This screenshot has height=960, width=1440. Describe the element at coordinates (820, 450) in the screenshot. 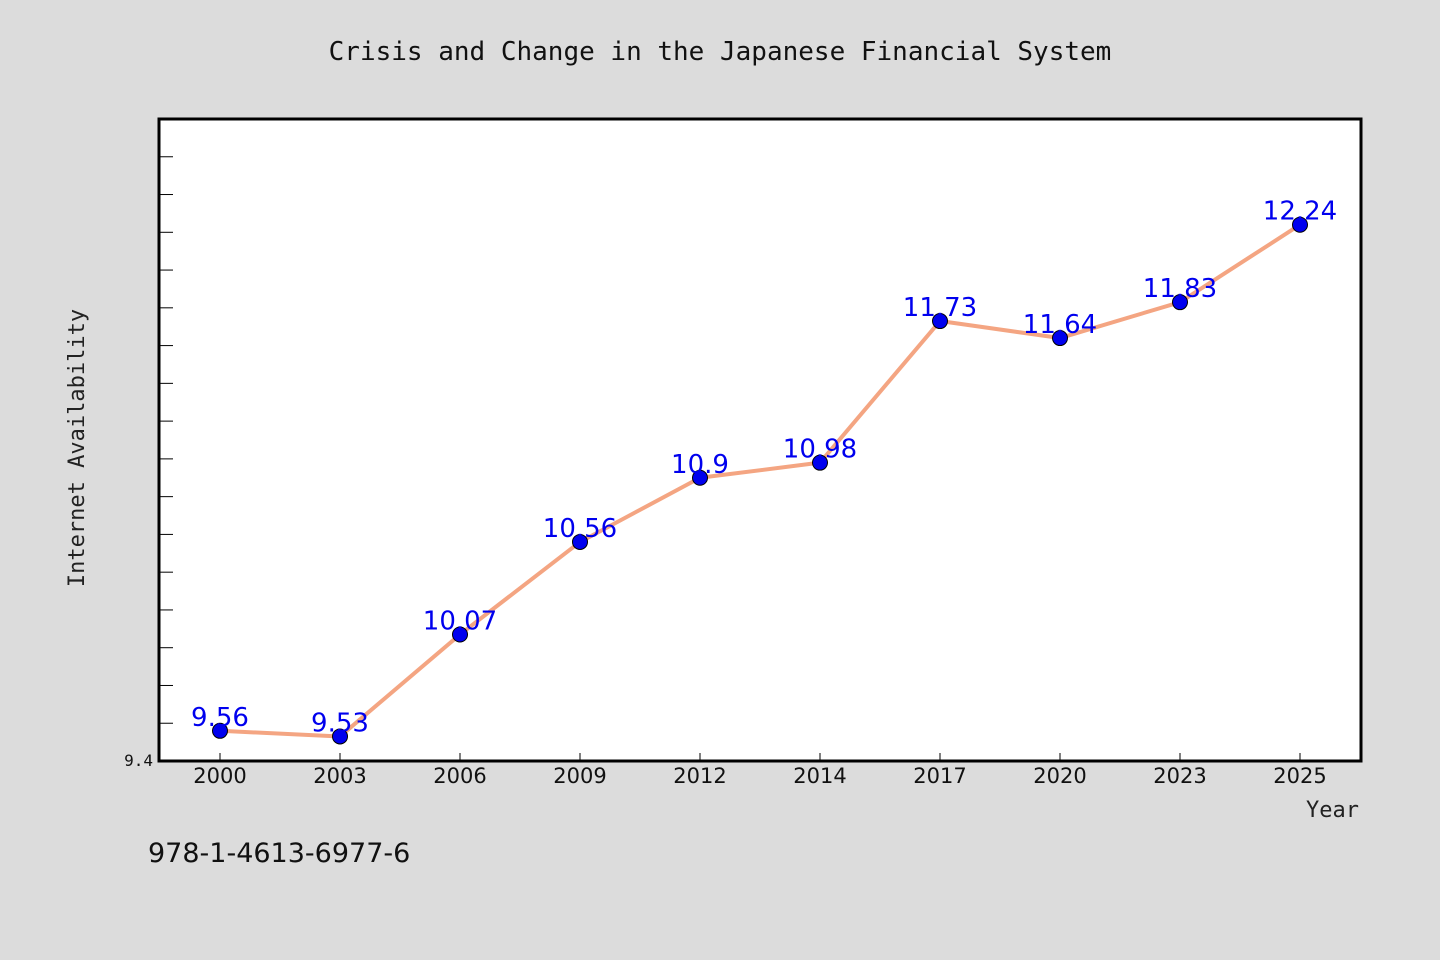

I see `data-label: 10.98` at that location.